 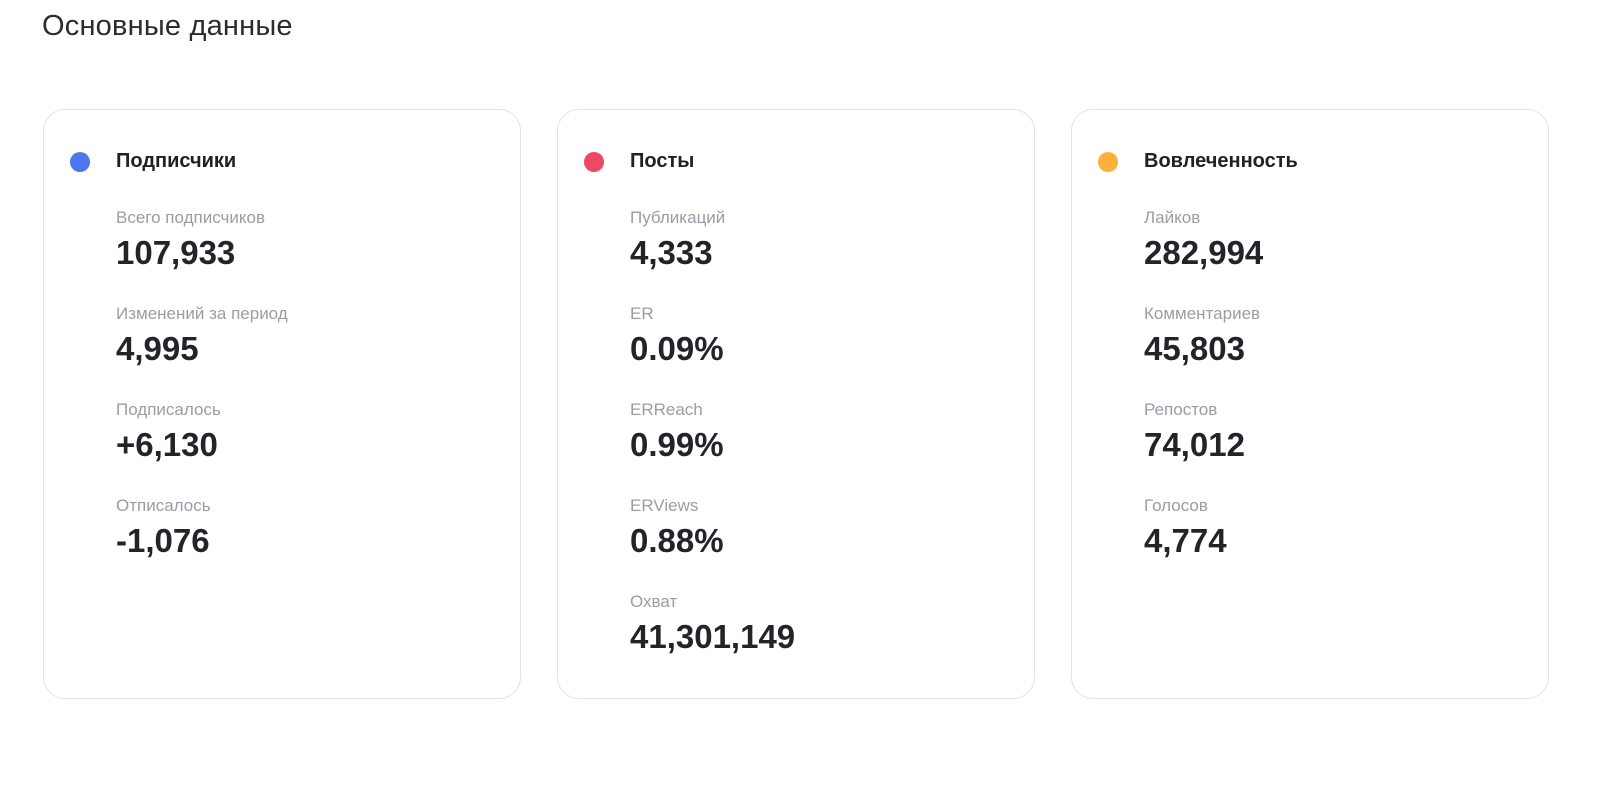 I want to click on metric-value: 4,774, so click(x=1185, y=540).